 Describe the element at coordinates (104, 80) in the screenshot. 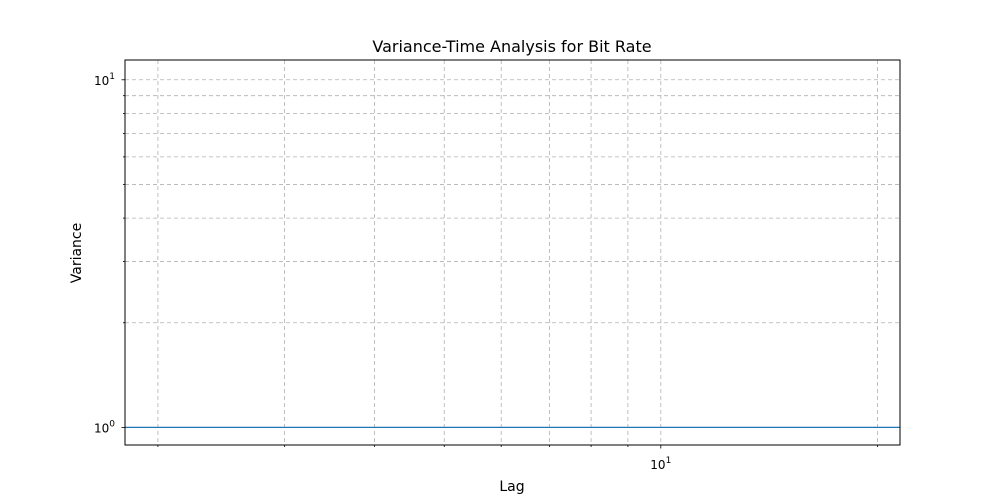

I see `y-tick-label: 10¹` at that location.